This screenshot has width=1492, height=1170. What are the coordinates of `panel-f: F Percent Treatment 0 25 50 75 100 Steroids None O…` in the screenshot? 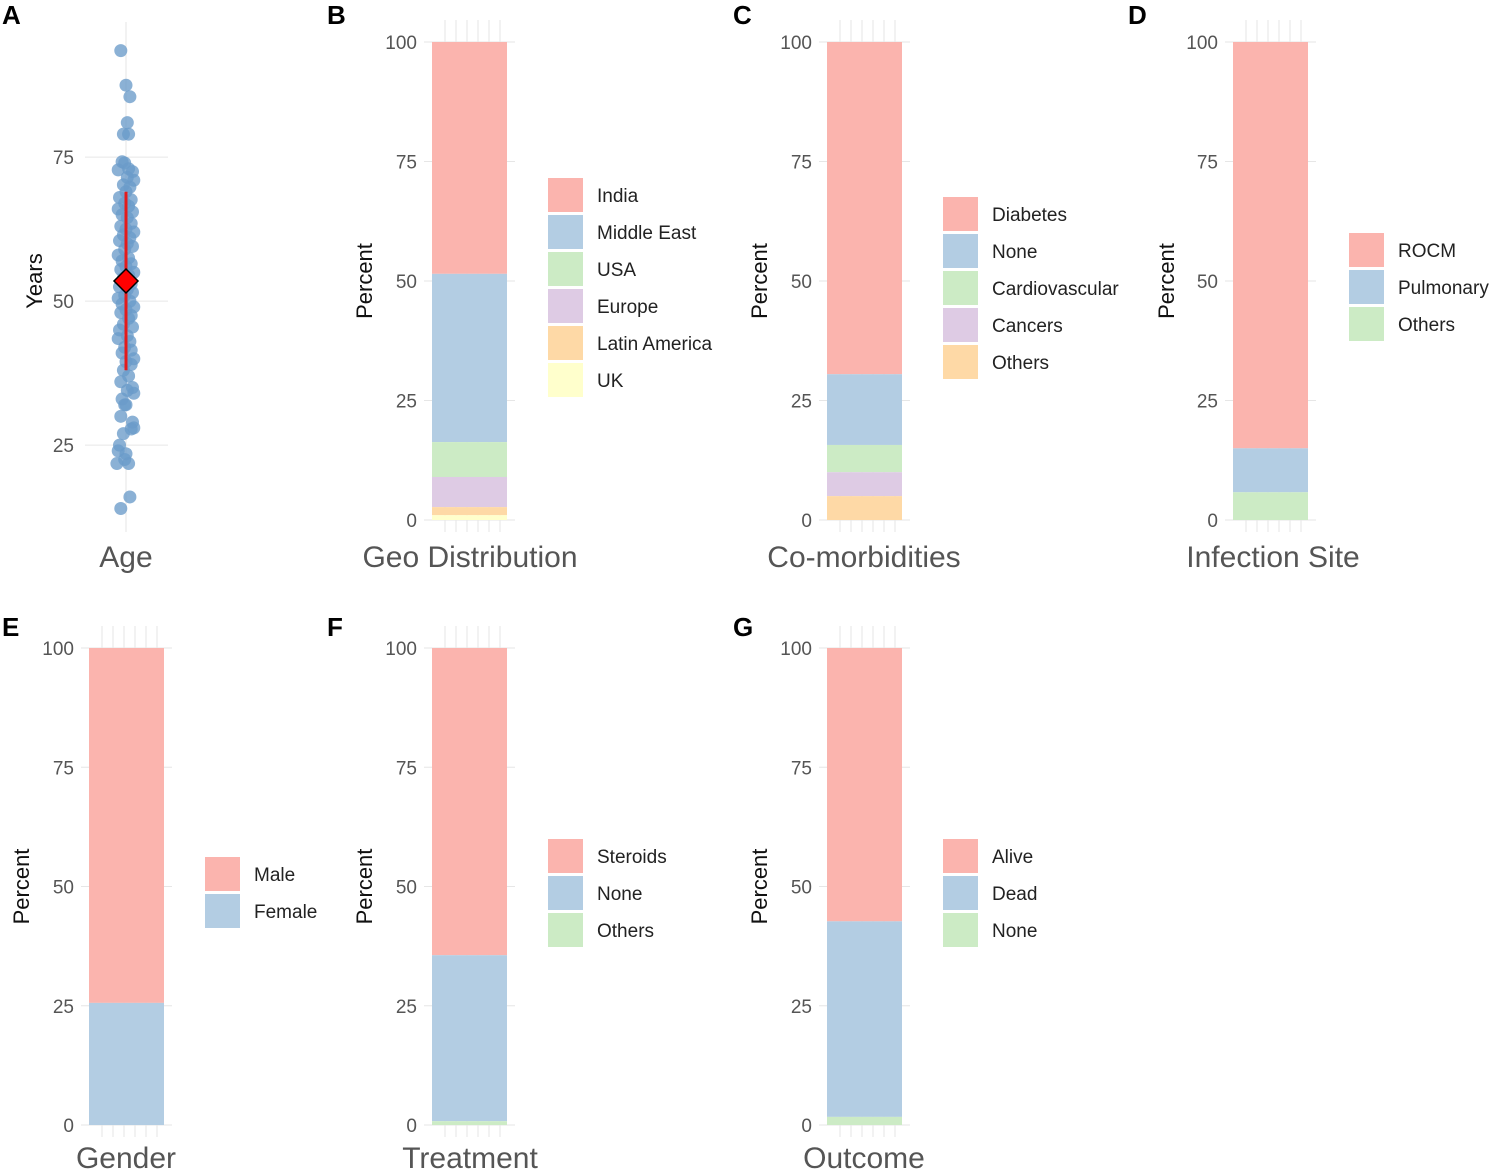 It's located at (497, 891).